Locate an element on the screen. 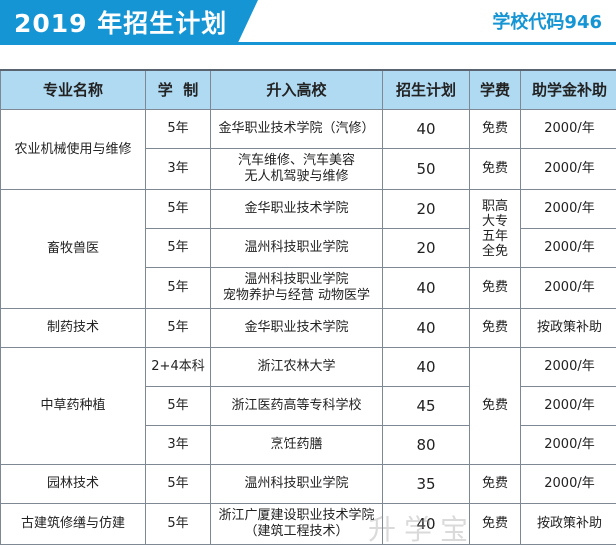  column-header: 专业名称 is located at coordinates (73, 90).